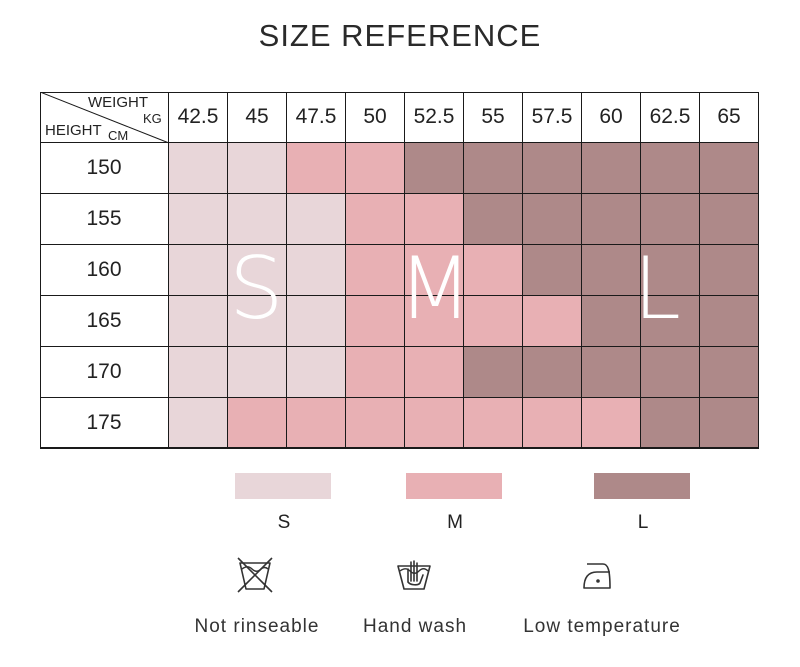 Image resolution: width=800 pixels, height=667 pixels. I want to click on low-temperature-iron-icon, so click(597, 576).